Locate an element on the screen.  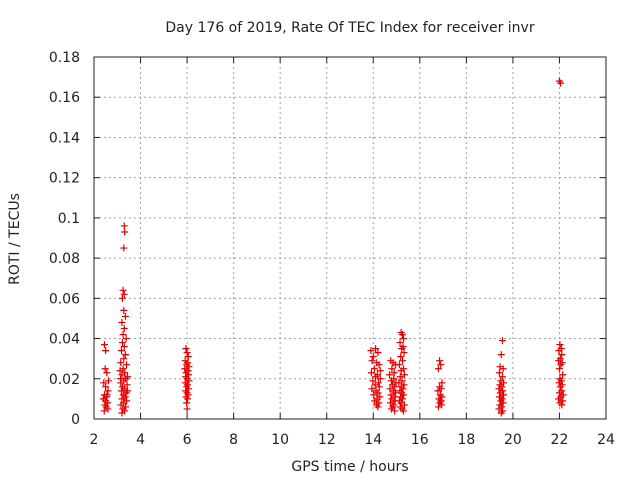
x-tick-label: 24 is located at coordinates (606, 440).